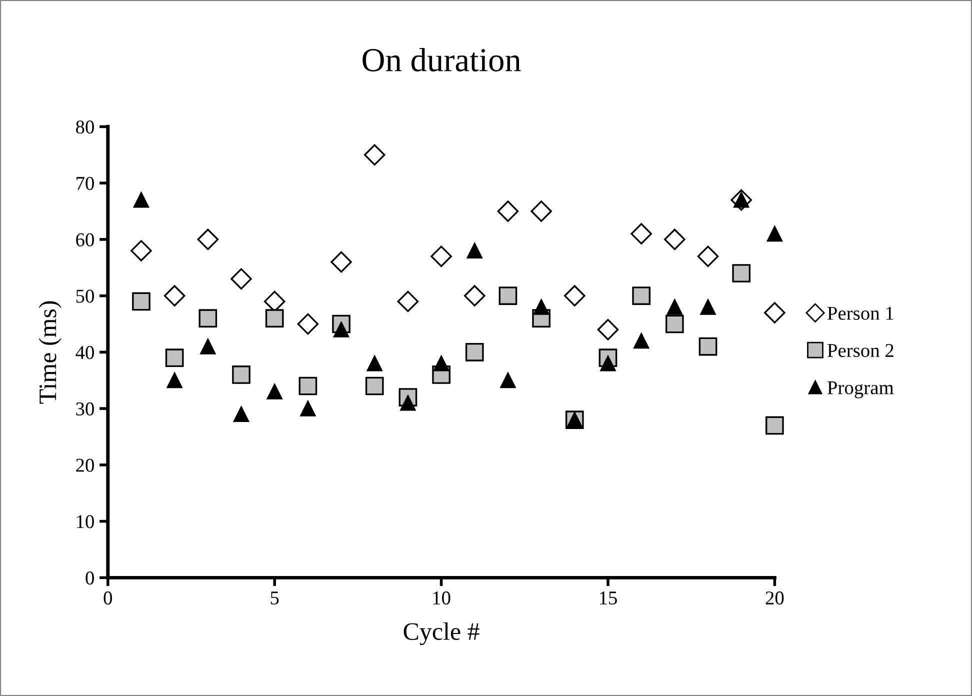 The width and height of the screenshot is (972, 696). I want to click on y-tick-label: 70, so click(85, 183).